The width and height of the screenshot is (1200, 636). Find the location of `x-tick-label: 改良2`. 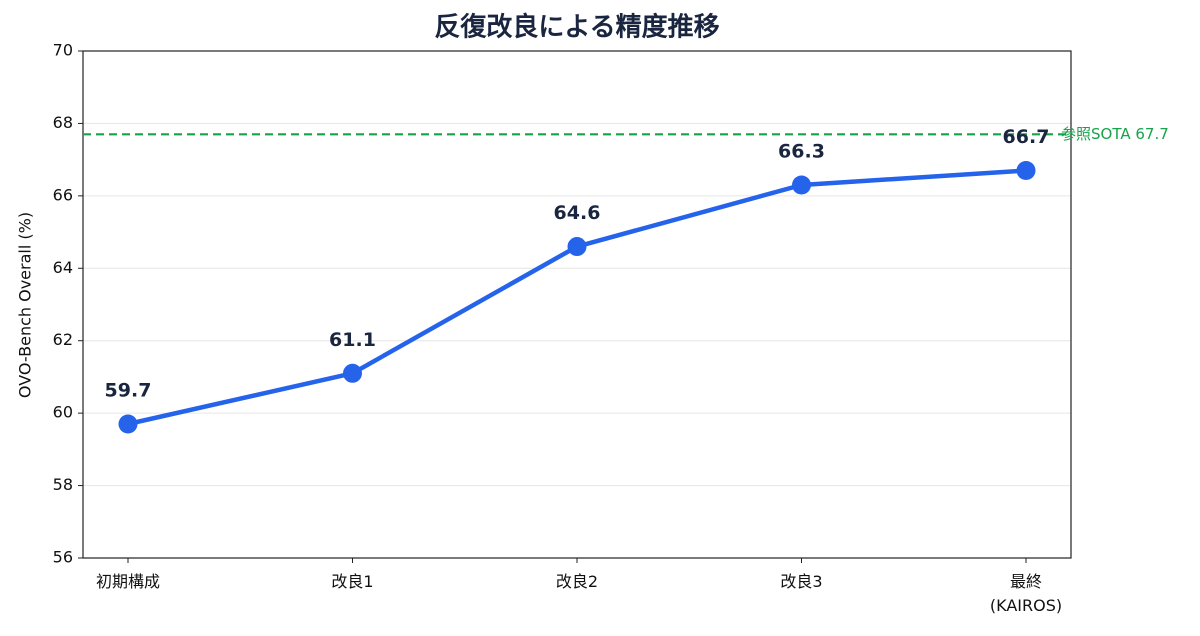

x-tick-label: 改良2 is located at coordinates (577, 581).